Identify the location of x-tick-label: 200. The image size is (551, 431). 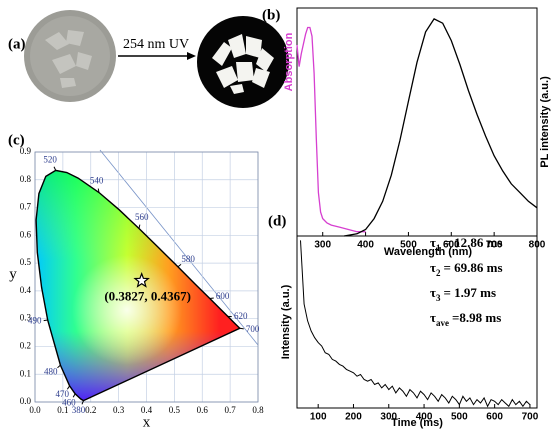
(353, 417).